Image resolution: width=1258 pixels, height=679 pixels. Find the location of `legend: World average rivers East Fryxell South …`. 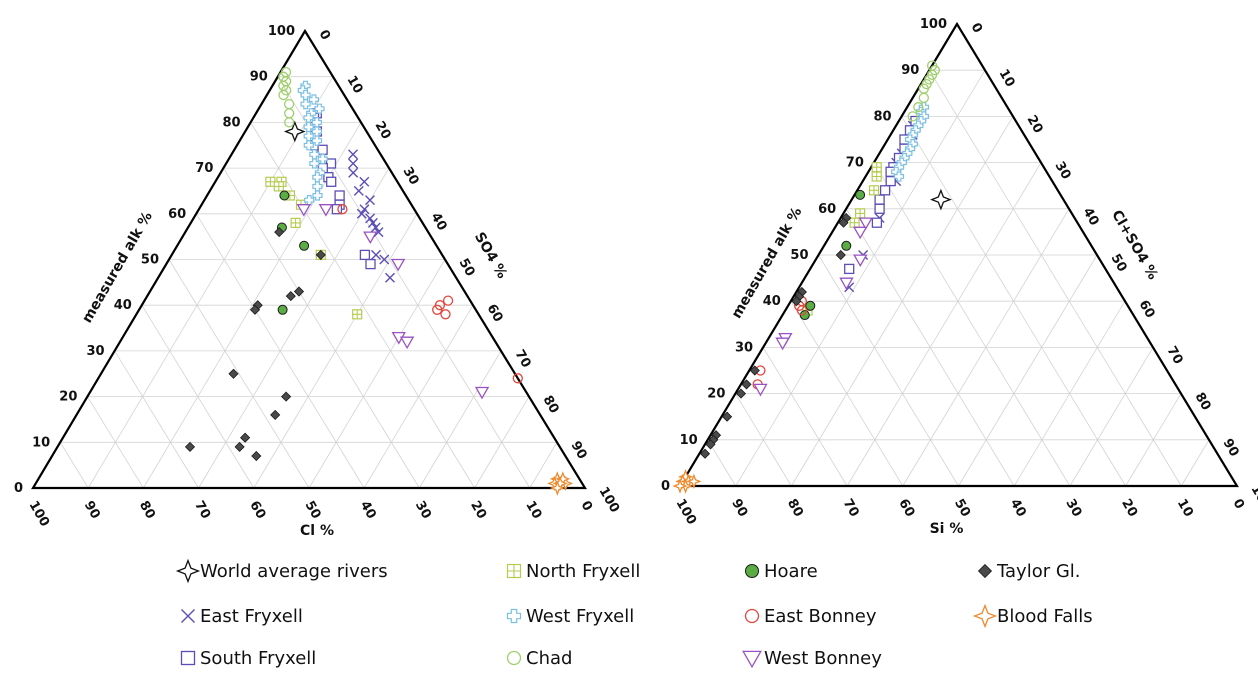

legend: World average rivers East Fryxell South … is located at coordinates (634, 613).